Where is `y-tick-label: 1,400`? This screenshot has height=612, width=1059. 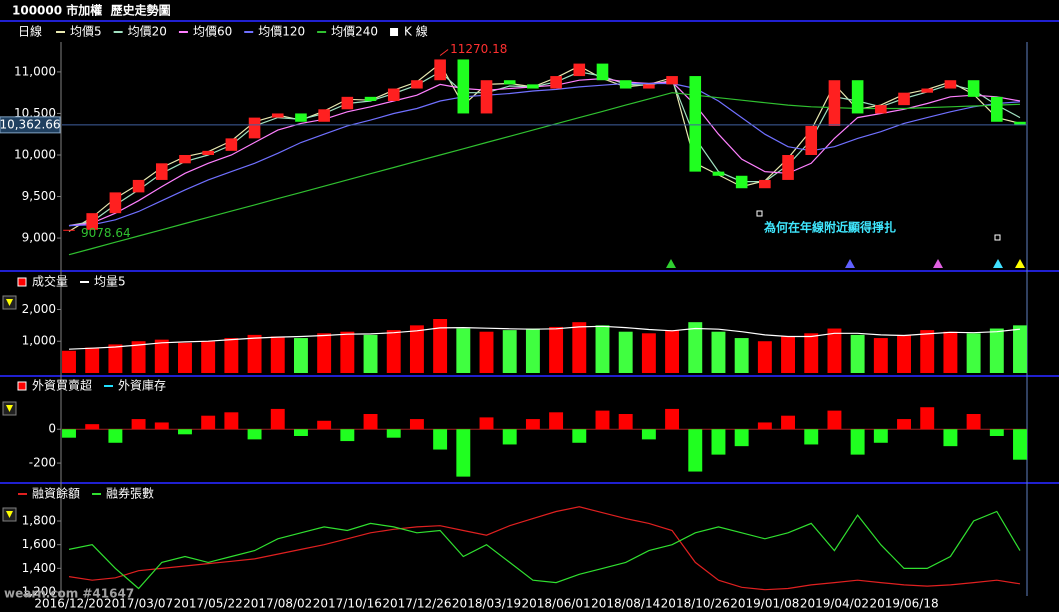
y-tick-label: 1,400 is located at coordinates (39, 568).